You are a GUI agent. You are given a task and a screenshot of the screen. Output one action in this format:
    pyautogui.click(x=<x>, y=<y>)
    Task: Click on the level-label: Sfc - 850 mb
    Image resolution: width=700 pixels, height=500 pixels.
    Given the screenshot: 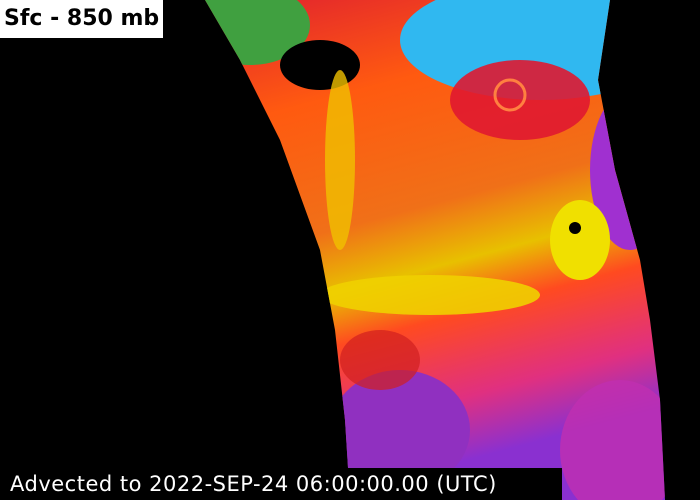 What is the action you would take?
    pyautogui.click(x=82, y=19)
    